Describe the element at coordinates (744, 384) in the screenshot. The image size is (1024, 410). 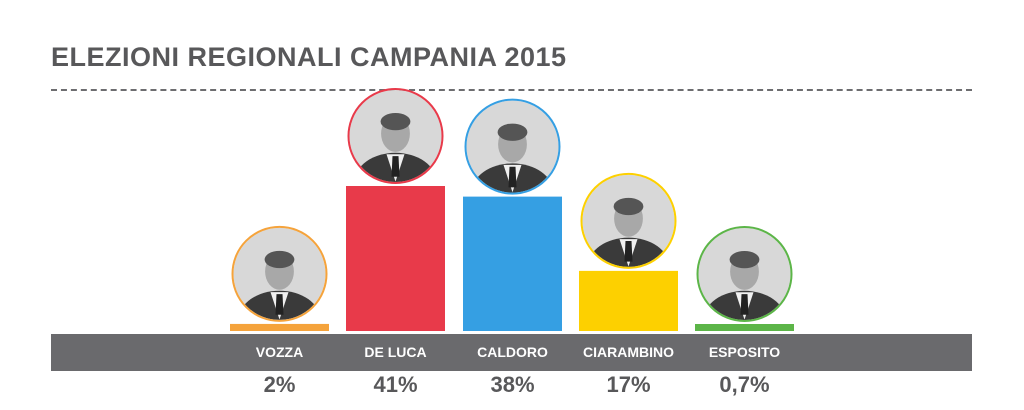
I see `value-label-esposito: 0,7%` at that location.